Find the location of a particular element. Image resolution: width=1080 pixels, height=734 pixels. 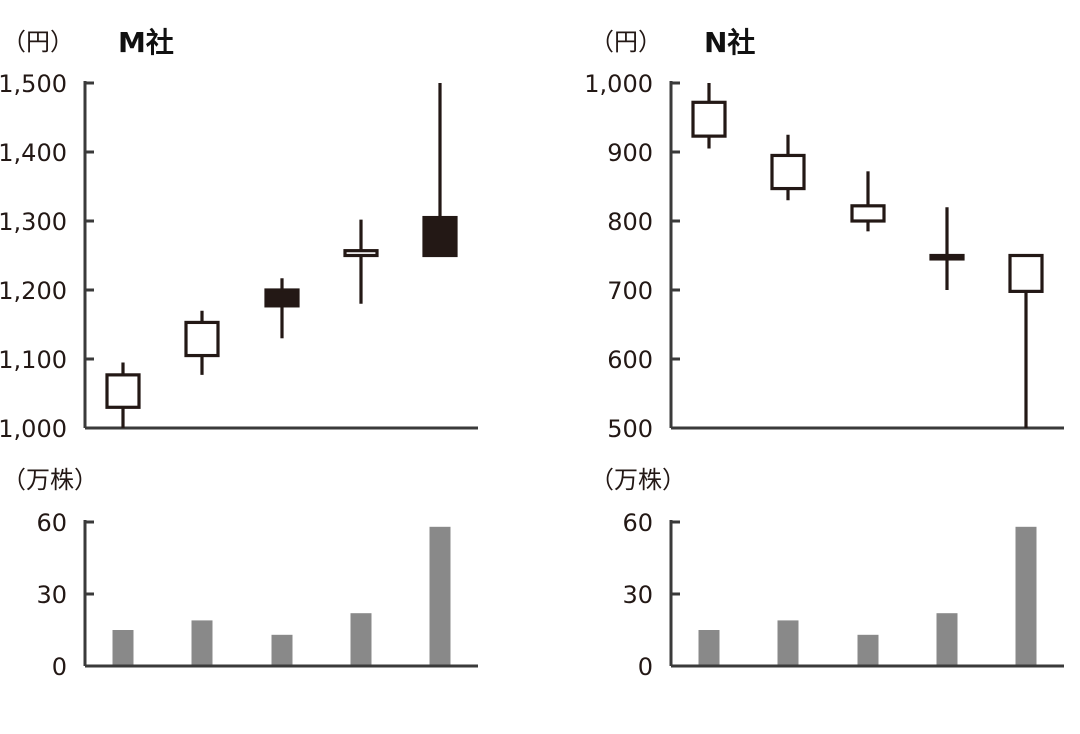

price-tick-label: 1,300 is located at coordinates (33, 222).